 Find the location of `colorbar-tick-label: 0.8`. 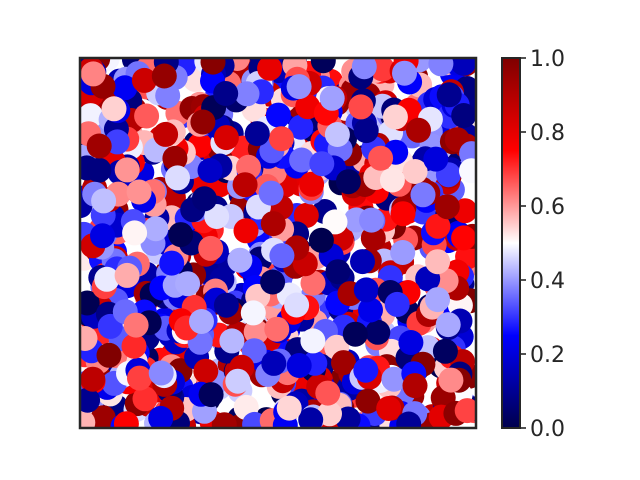

colorbar-tick-label: 0.8 is located at coordinates (547, 133).